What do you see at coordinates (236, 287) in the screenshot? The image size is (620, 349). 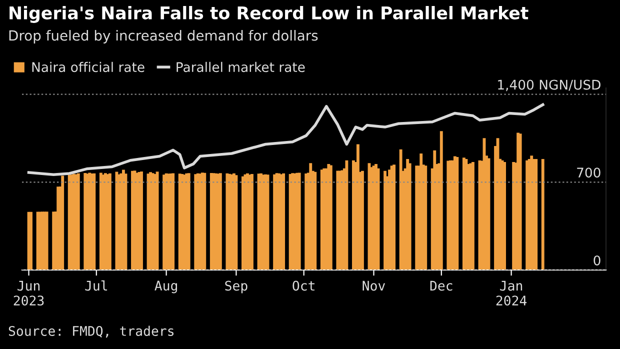 I see `x-tick-label: Sep` at bounding box center [236, 287].